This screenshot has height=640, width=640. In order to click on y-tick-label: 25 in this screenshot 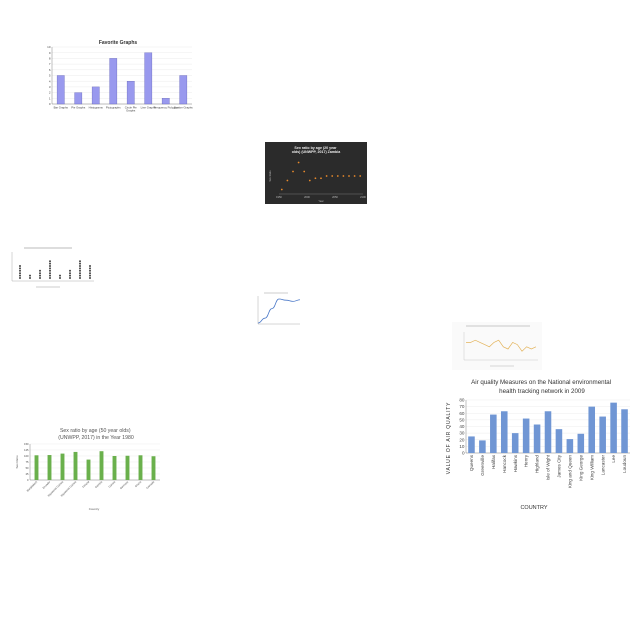, I will do `click(27, 474)`.